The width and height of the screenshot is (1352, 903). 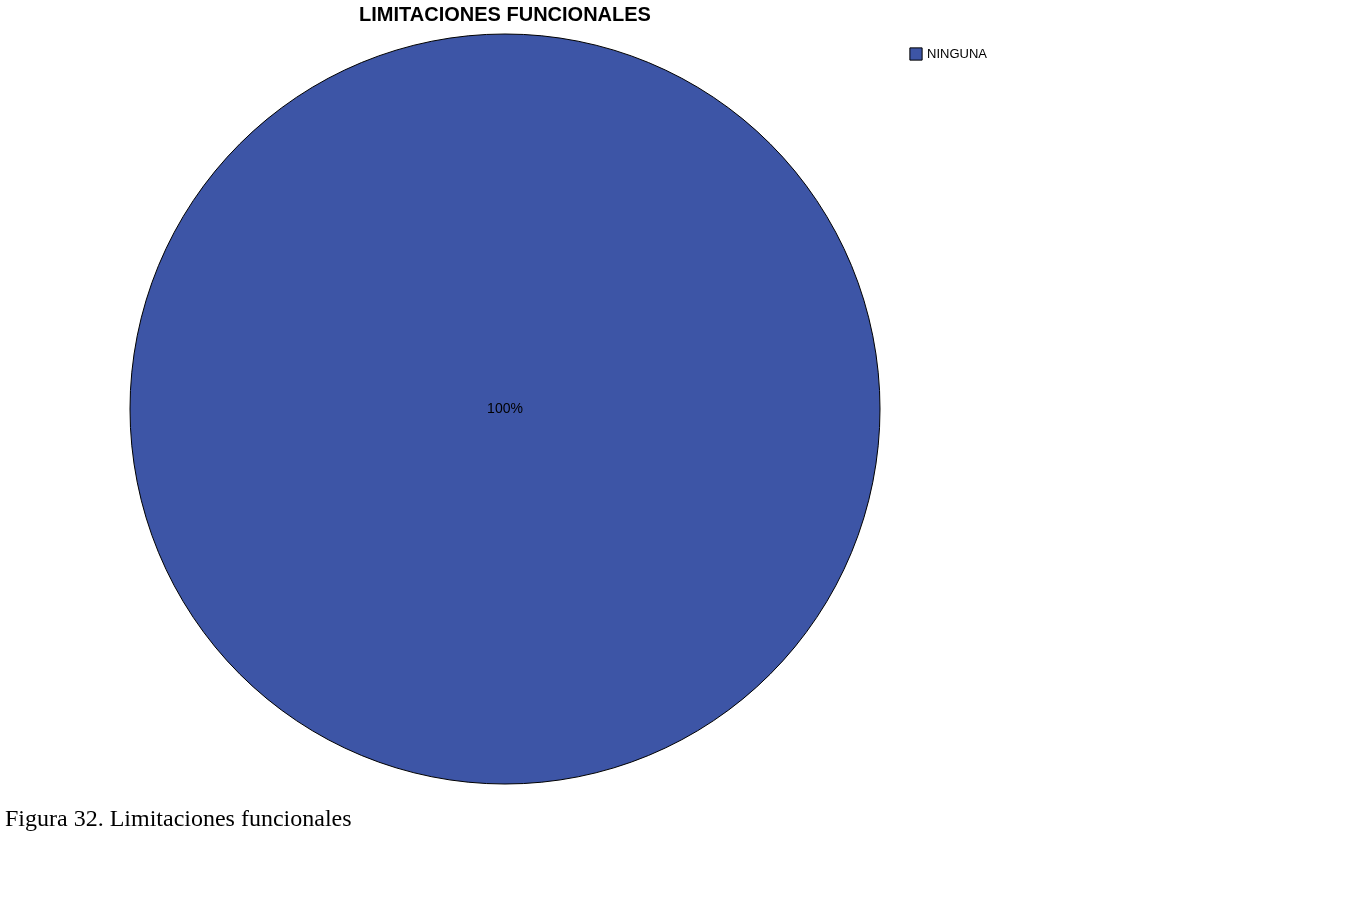 I want to click on legend-label: NINGUNA, so click(x=957, y=53).